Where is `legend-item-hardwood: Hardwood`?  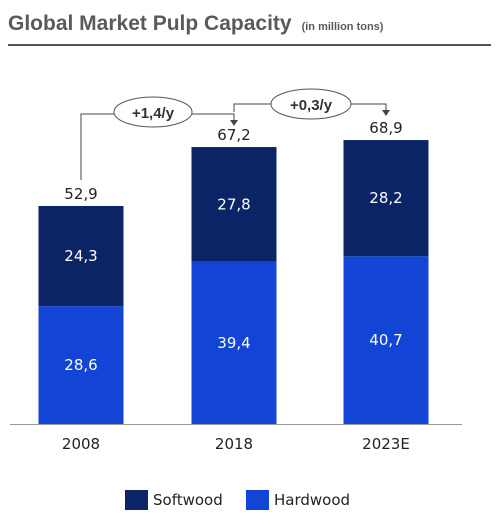
legend-item-hardwood: Hardwood is located at coordinates (298, 500).